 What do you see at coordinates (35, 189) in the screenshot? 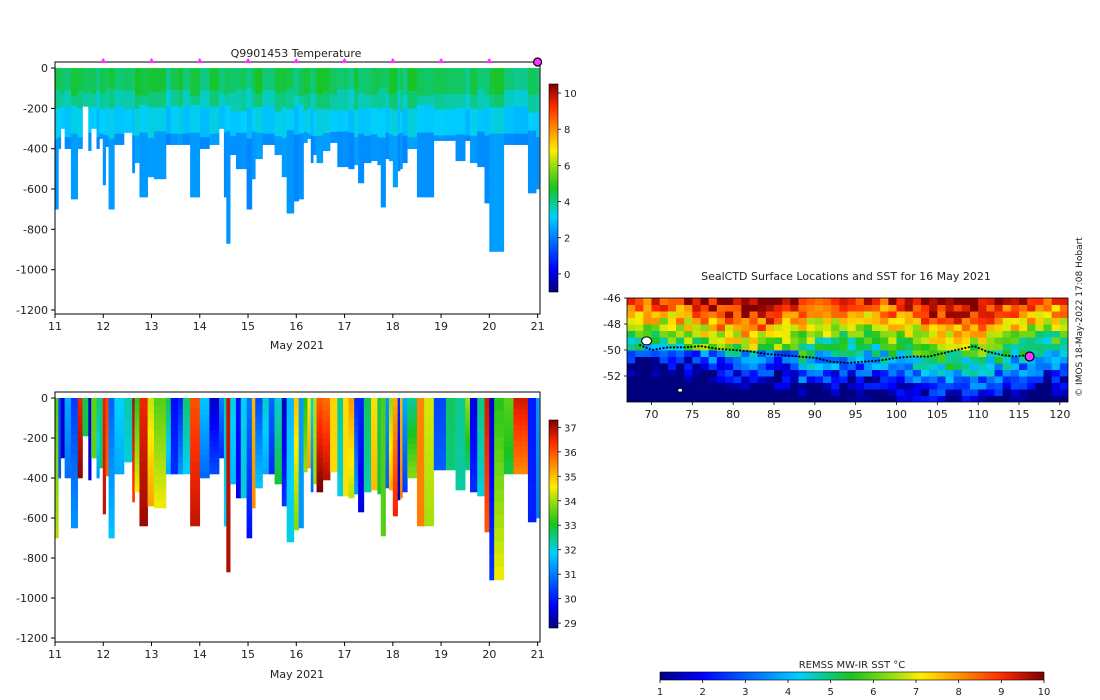
I see `temperature-y-ticks: 0-200-400-600-800-1000-1200` at bounding box center [35, 189].